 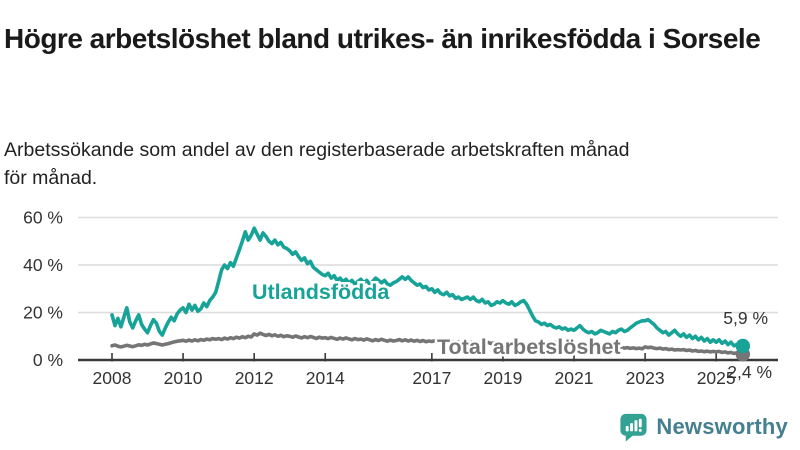 I want to click on x-tick-label: 2023, so click(x=645, y=378).